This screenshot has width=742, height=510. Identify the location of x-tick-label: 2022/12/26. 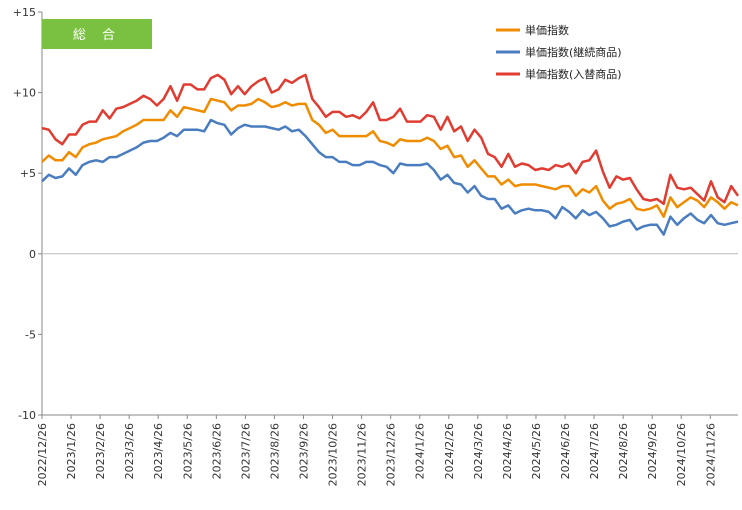
(42, 454).